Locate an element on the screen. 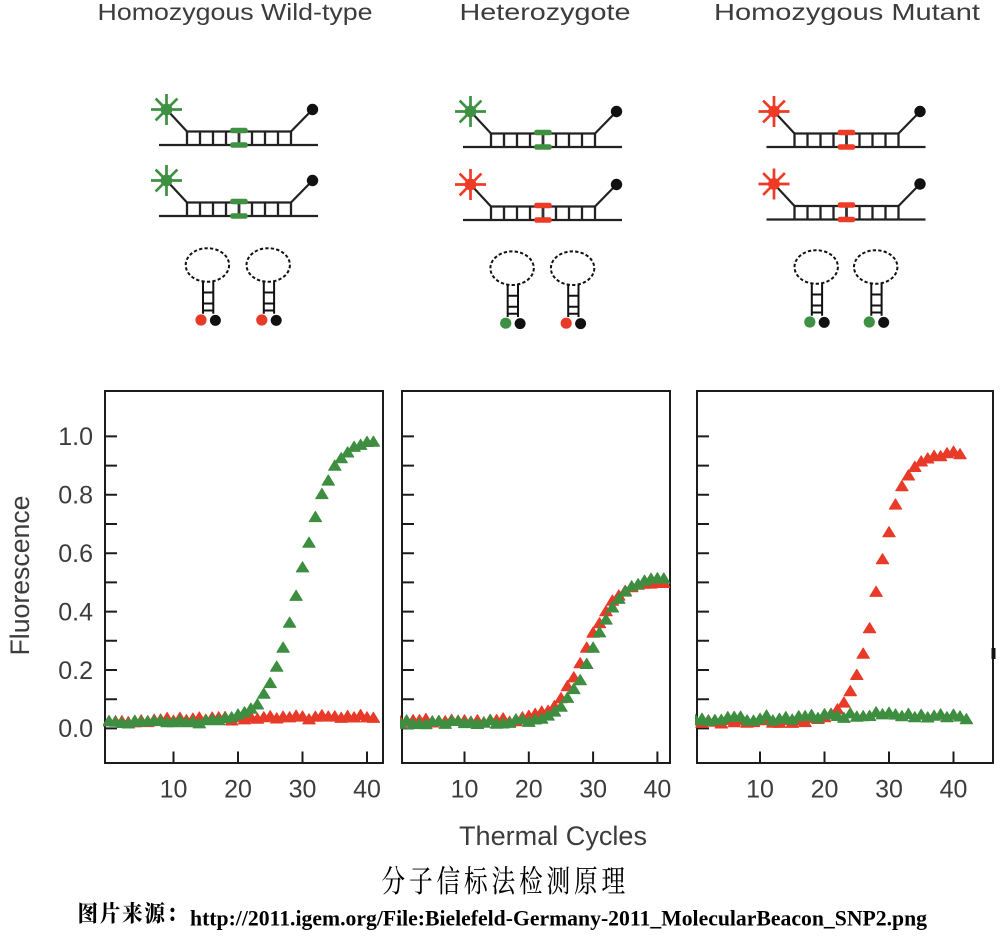  svg-text: Thermal Cycles is located at coordinates (553, 836).